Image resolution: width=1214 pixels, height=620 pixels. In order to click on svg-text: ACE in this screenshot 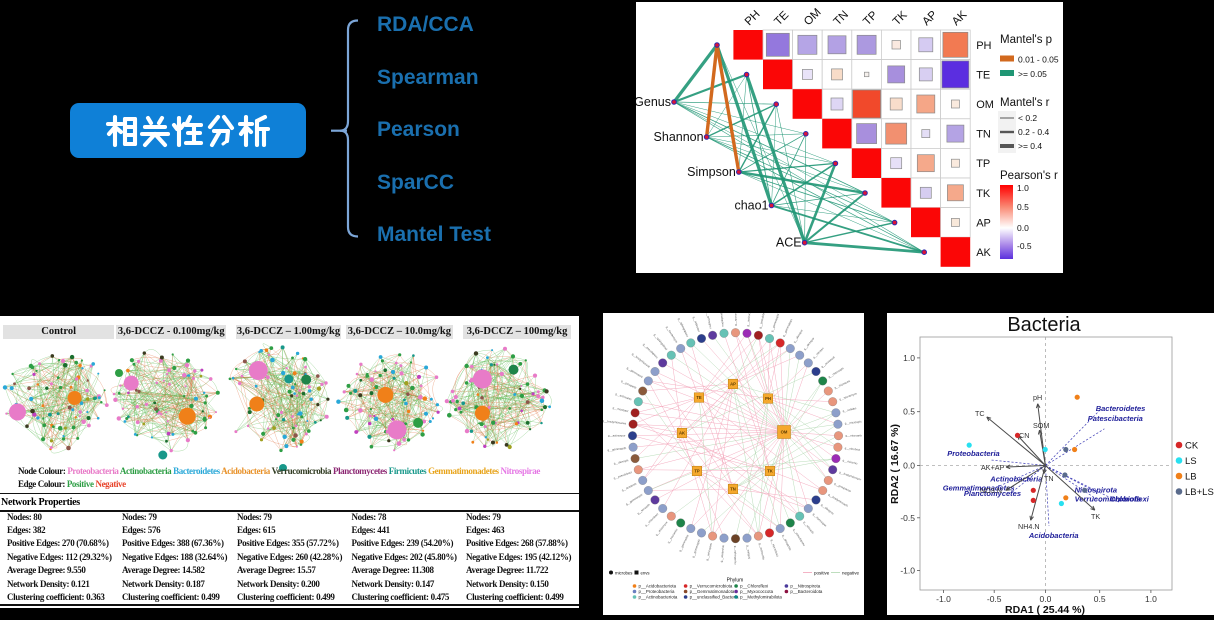, I will do `click(789, 243)`.